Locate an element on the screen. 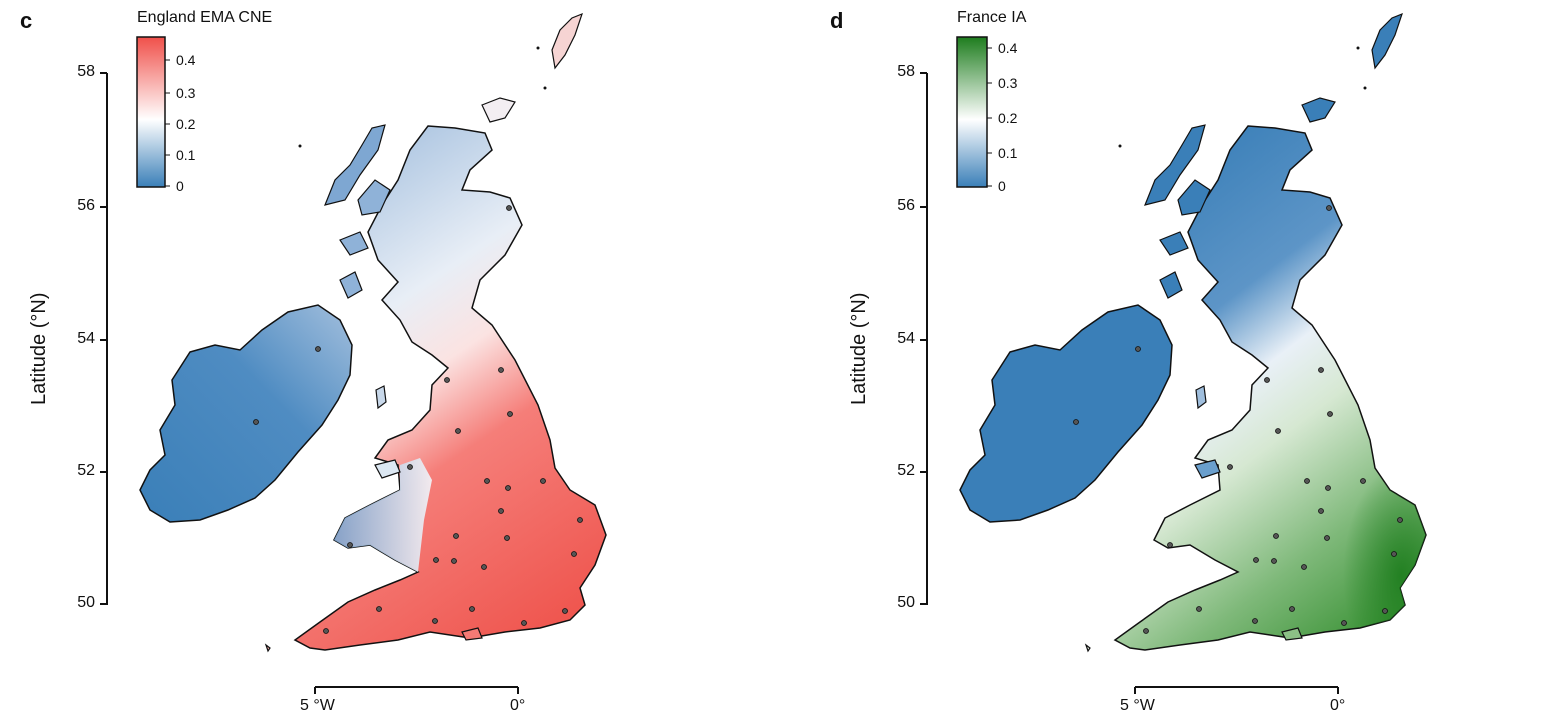 This screenshot has width=1551, height=720. east-anglia-highlight is located at coordinates (1343, 481).